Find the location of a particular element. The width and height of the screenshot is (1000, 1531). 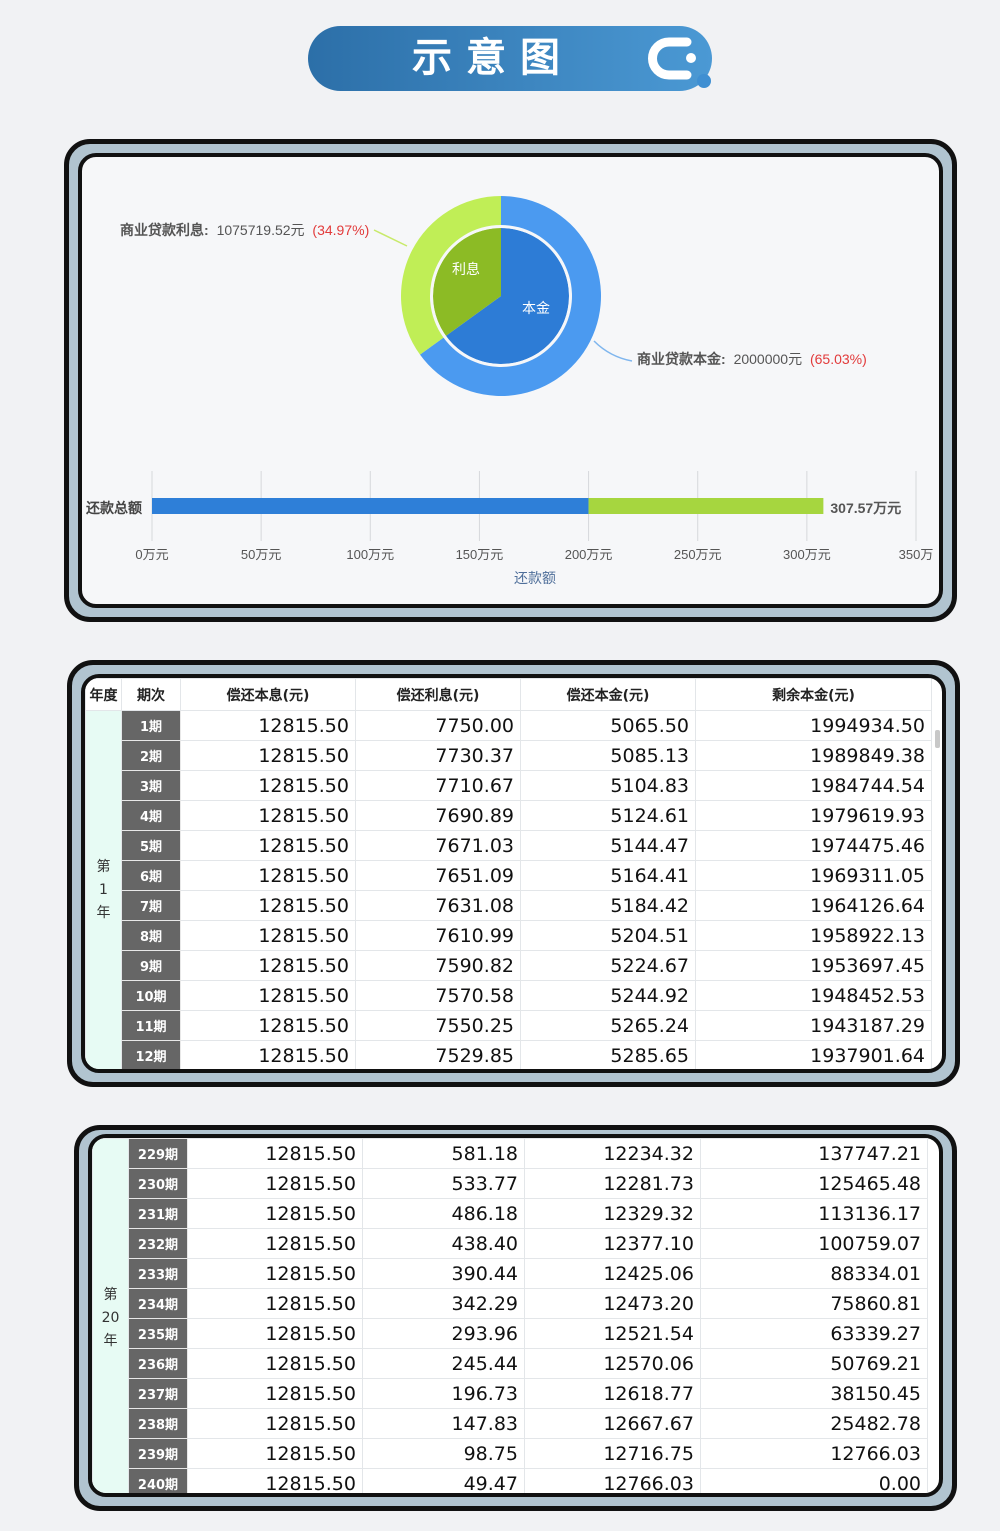

principal-cell: 5104.83 is located at coordinates (608, 785).